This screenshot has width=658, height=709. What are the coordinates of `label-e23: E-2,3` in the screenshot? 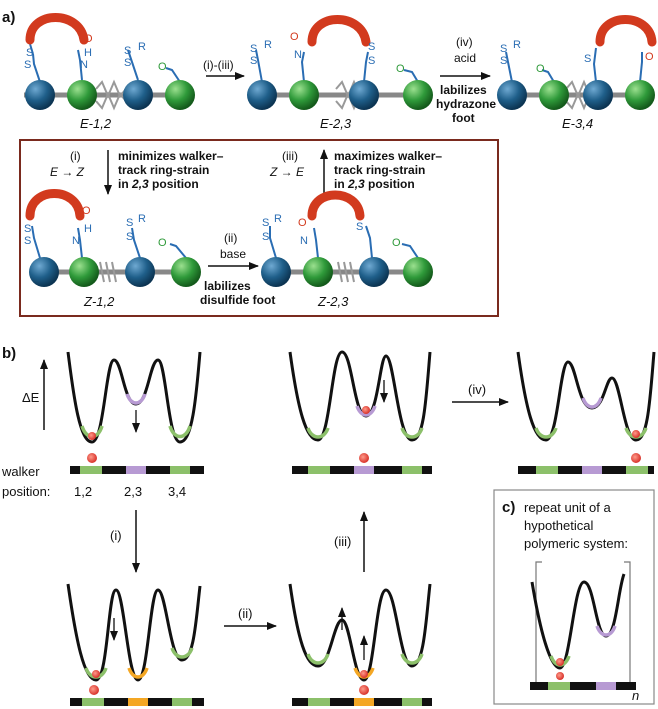 It's located at (336, 123).